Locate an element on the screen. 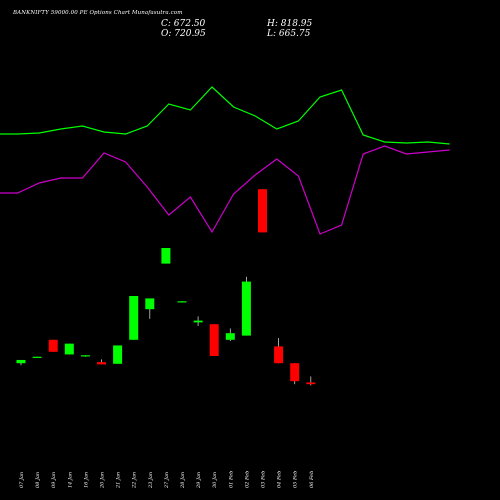 The image size is (500, 500). candle-29-jan is located at coordinates (198, 321).